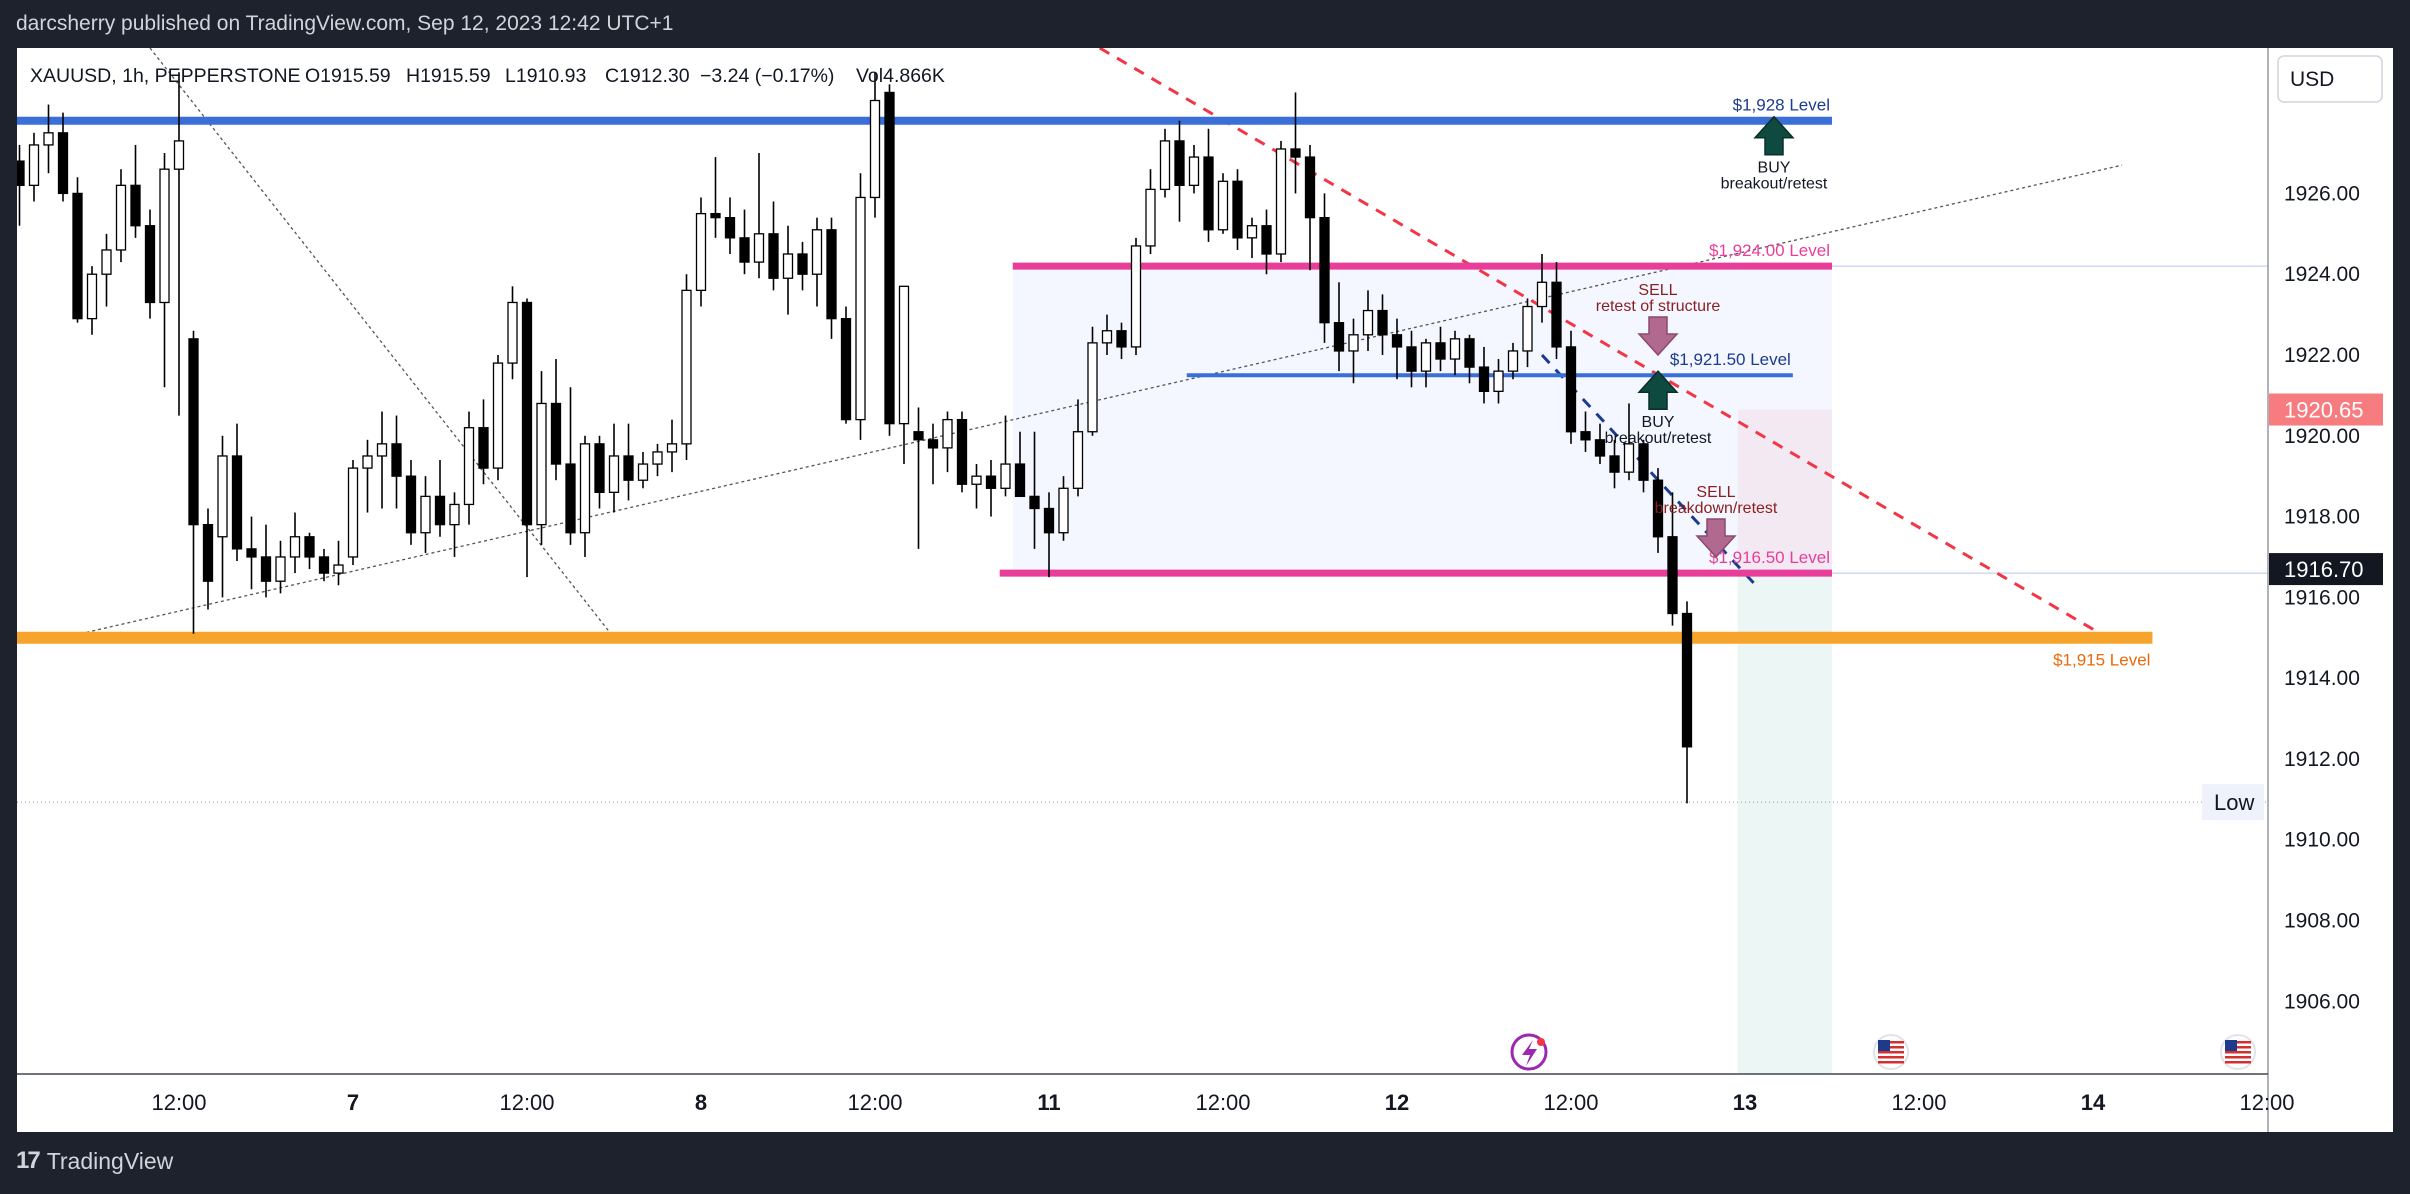 The height and width of the screenshot is (1194, 2410). What do you see at coordinates (2322, 597) in the screenshot?
I see `price-tick-label: 1916.00` at bounding box center [2322, 597].